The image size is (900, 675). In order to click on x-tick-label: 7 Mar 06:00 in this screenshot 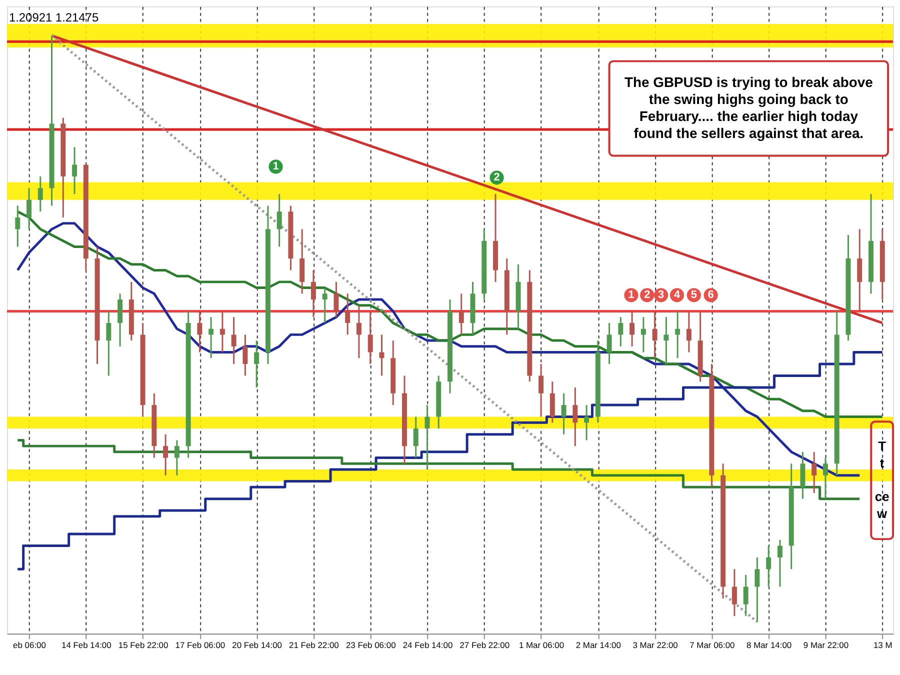, I will do `click(713, 645)`.